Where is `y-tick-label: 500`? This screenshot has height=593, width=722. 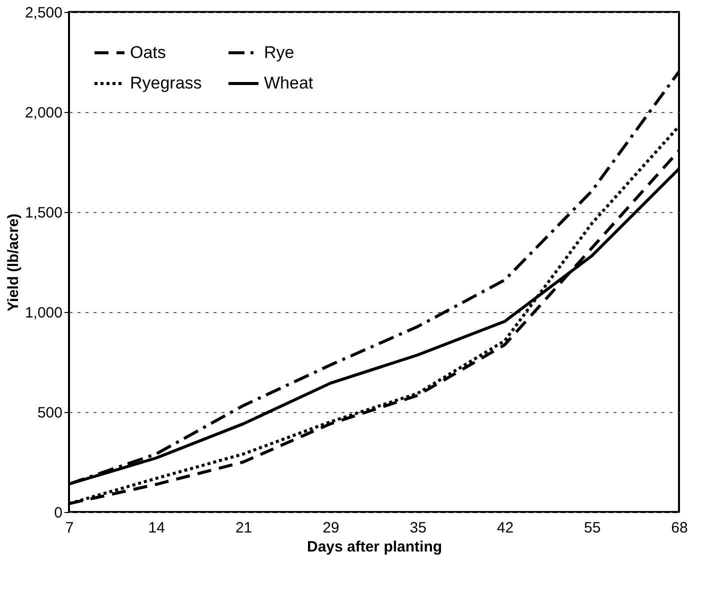
y-tick-label: 500 is located at coordinates (49, 413).